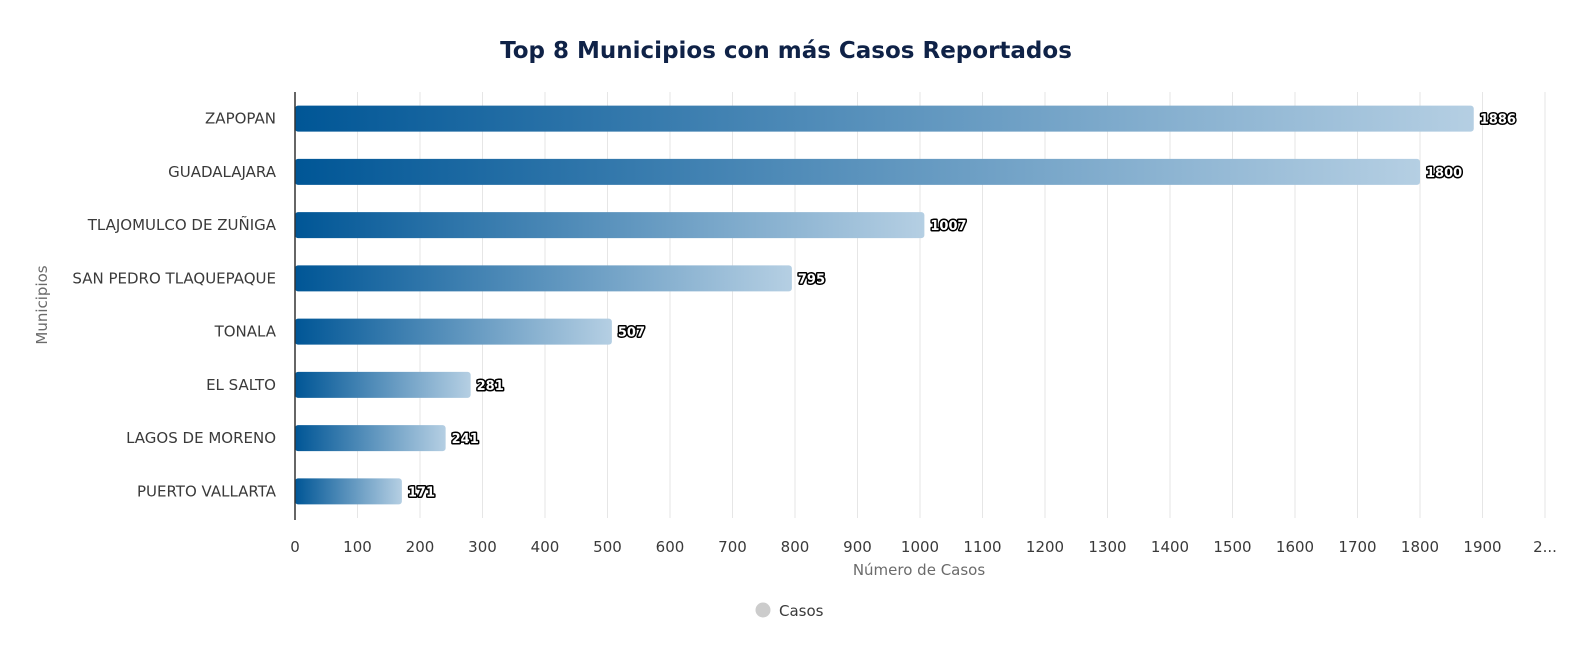 The image size is (1581, 672). I want to click on x-tick-label: 0, so click(295, 547).